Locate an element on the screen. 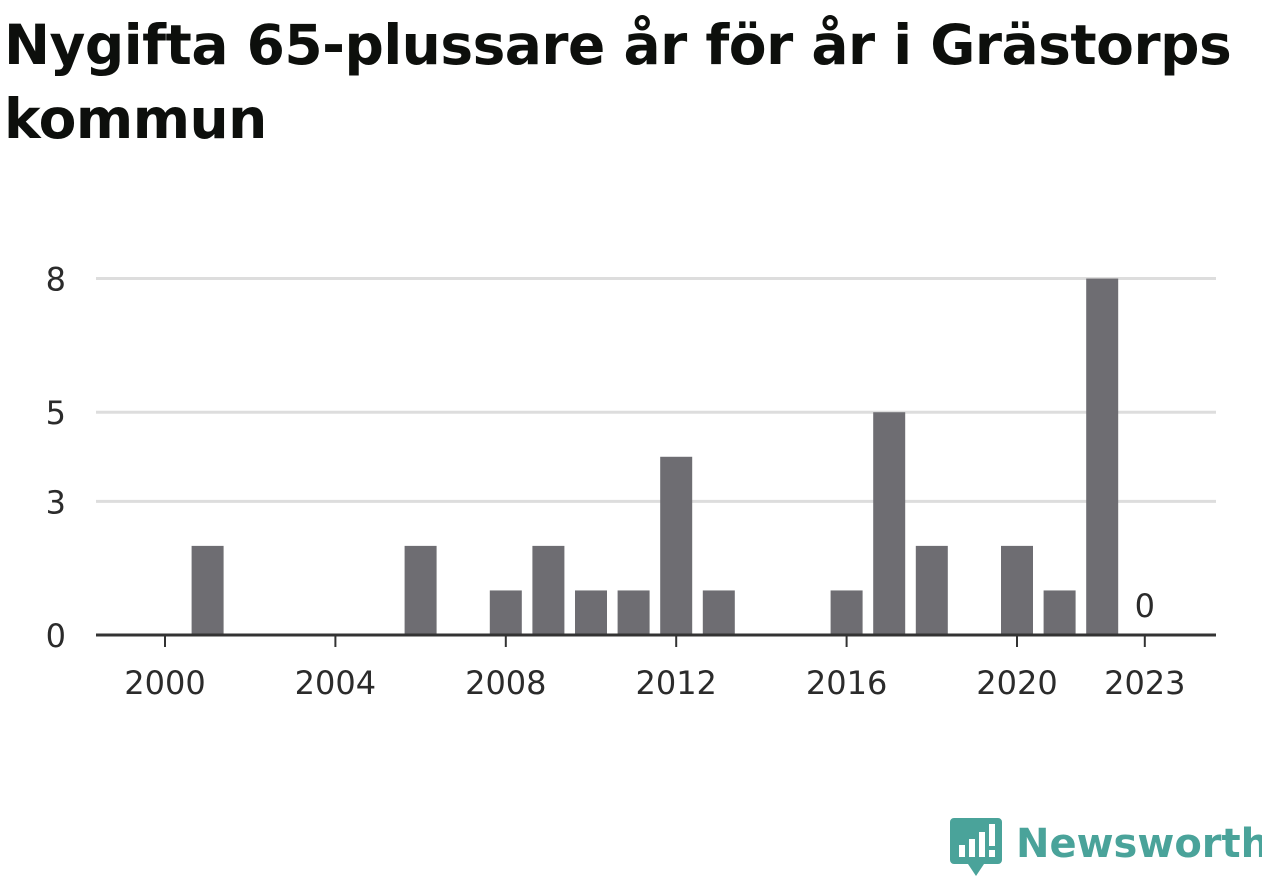 The height and width of the screenshot is (879, 1262). x-tick-label: 2012 is located at coordinates (675, 683).